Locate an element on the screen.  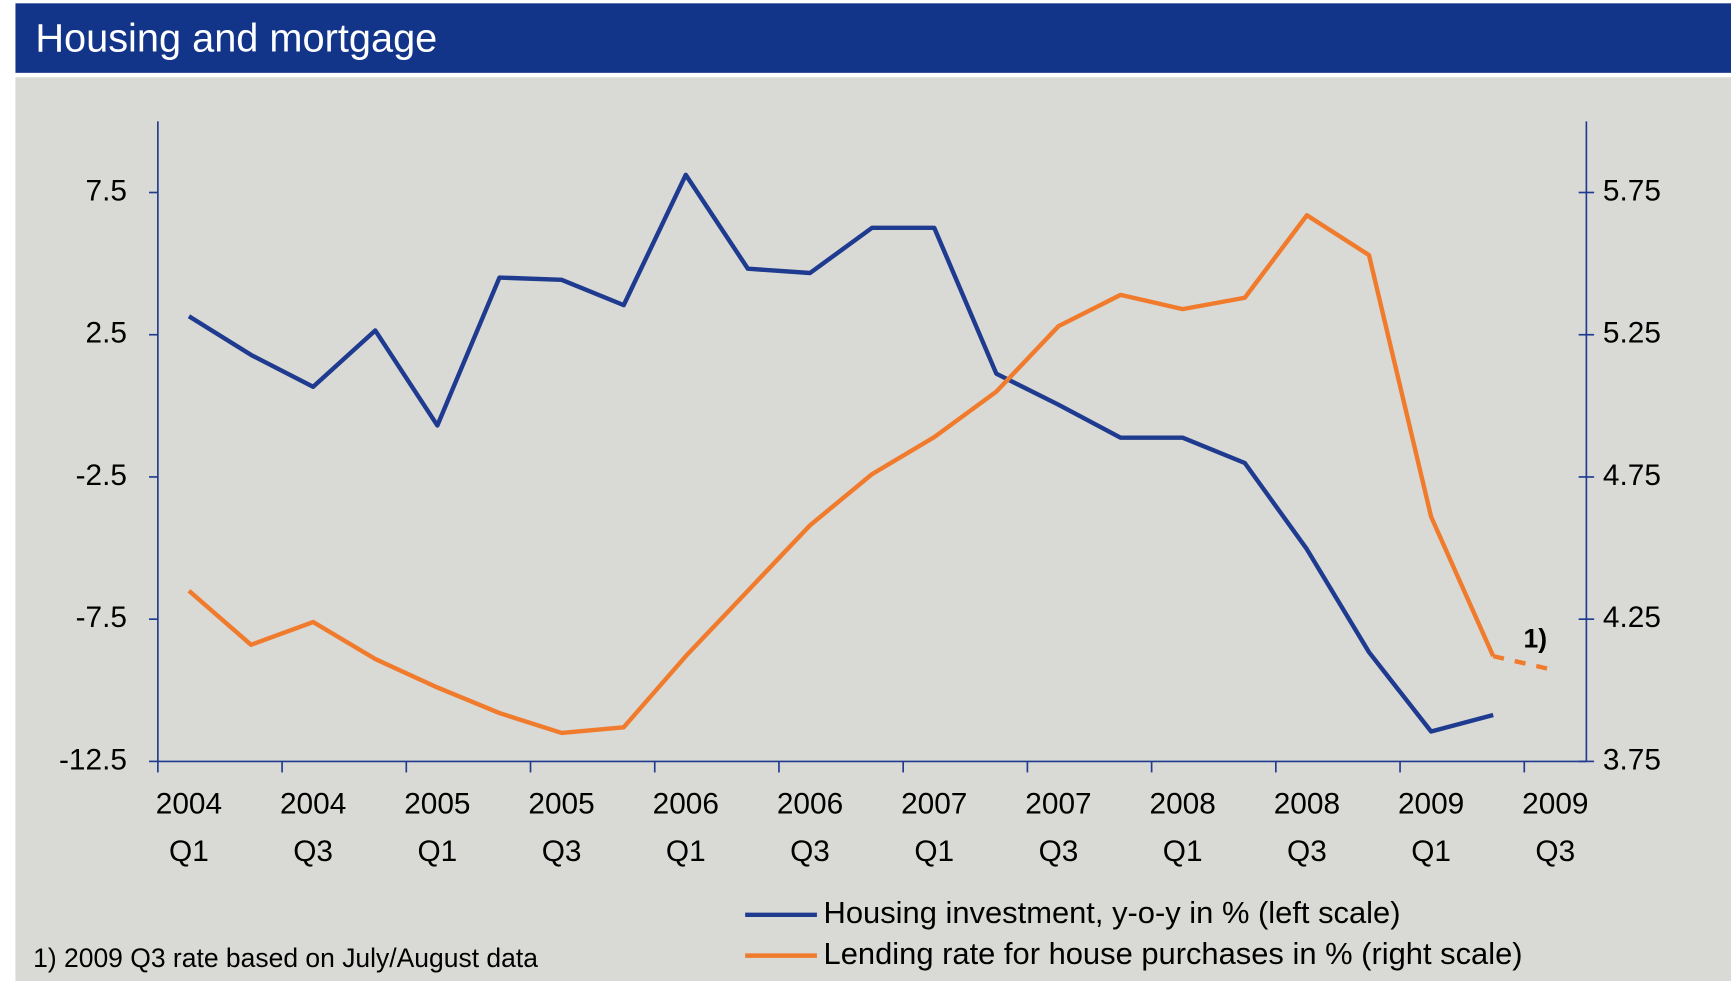
x-tick-label: 2005 Q1 is located at coordinates (437, 827).